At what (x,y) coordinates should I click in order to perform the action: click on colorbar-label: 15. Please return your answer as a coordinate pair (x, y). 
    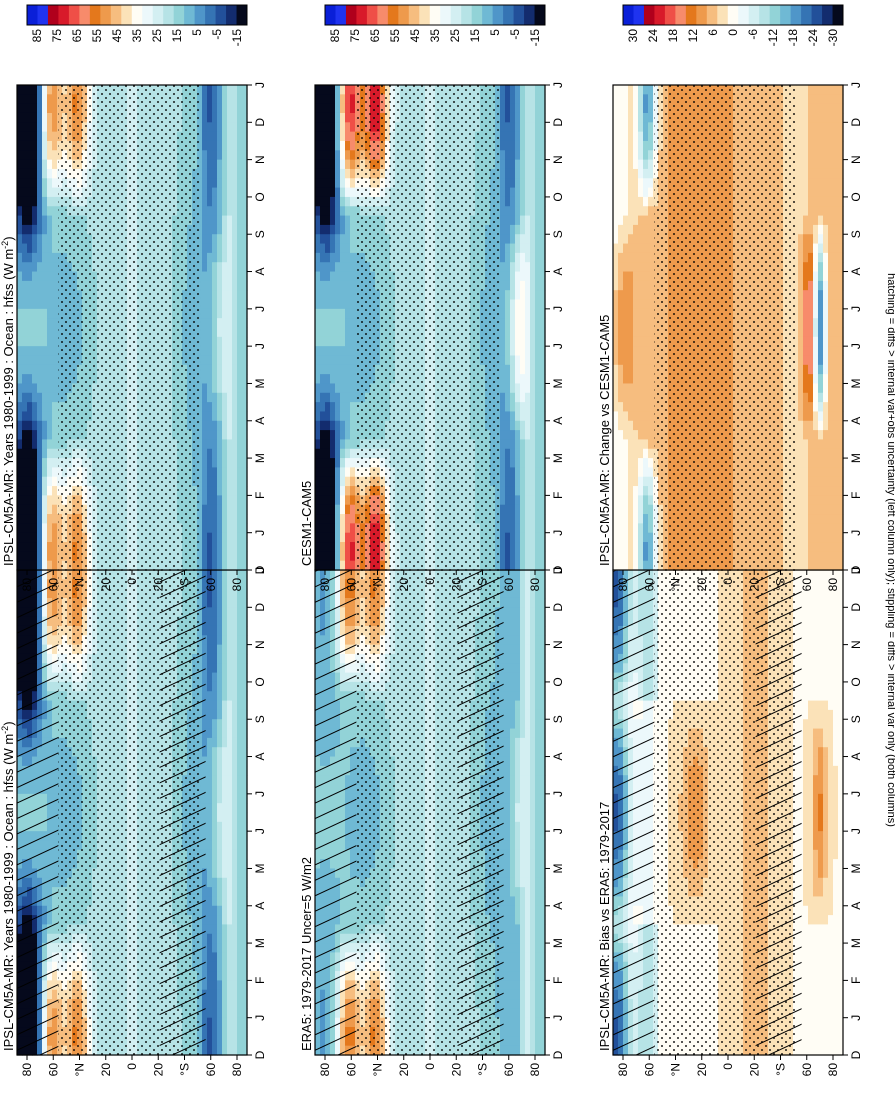
    Looking at the image, I should click on (177, 36).